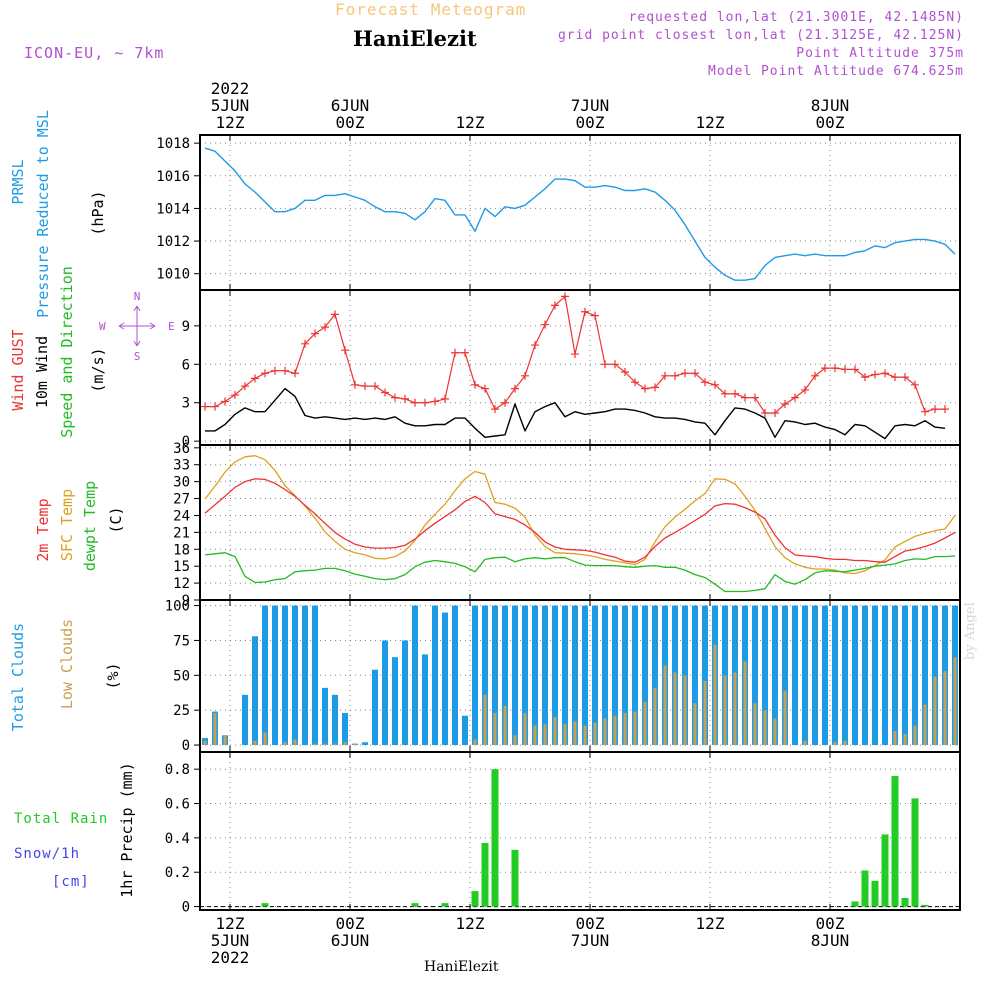 This screenshot has width=1000, height=1000. I want to click on bottom-axis-label: 2022, so click(230, 957).